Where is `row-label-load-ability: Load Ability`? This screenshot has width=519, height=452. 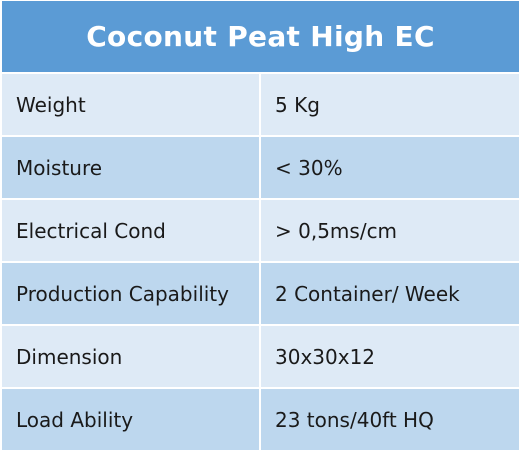 row-label-load-ability: Load Ability is located at coordinates (130, 419).